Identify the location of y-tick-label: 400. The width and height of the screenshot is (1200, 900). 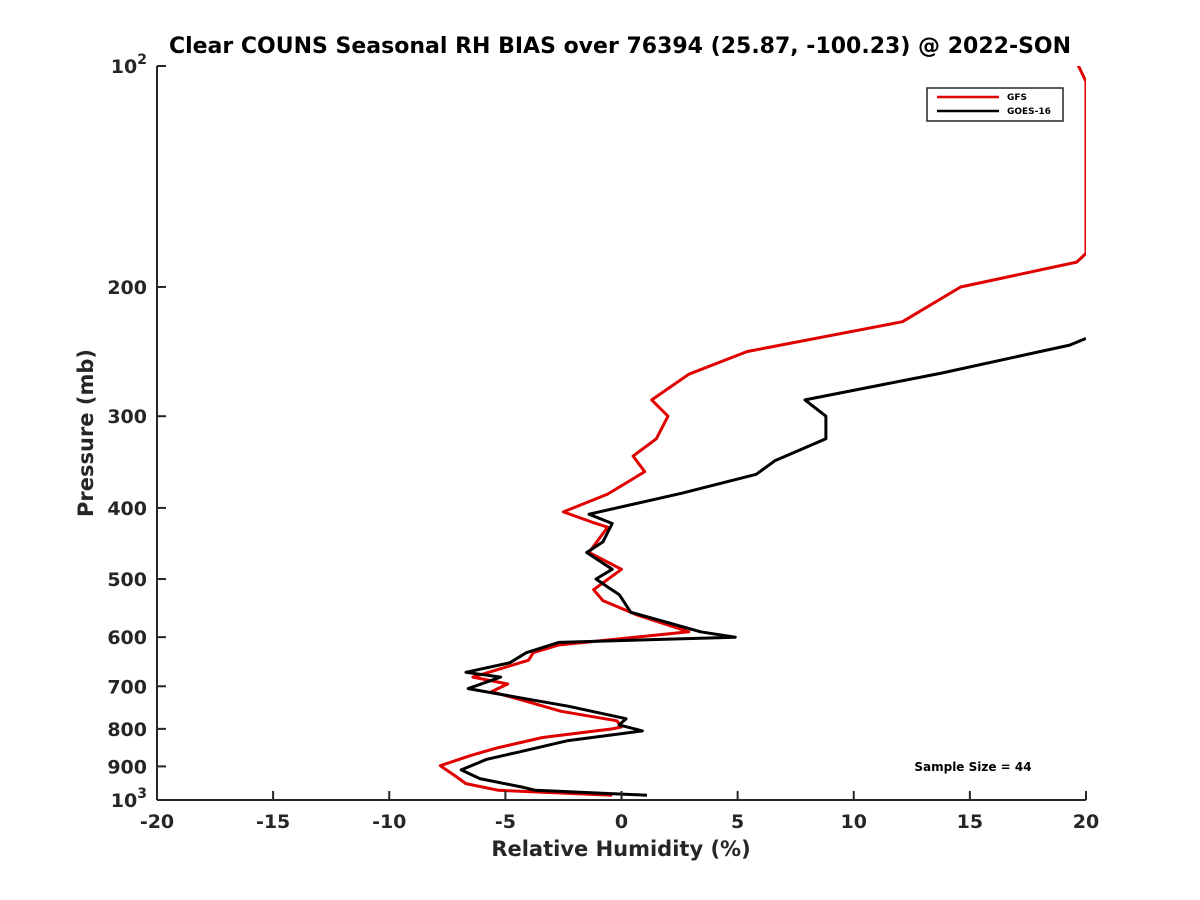
(127, 509).